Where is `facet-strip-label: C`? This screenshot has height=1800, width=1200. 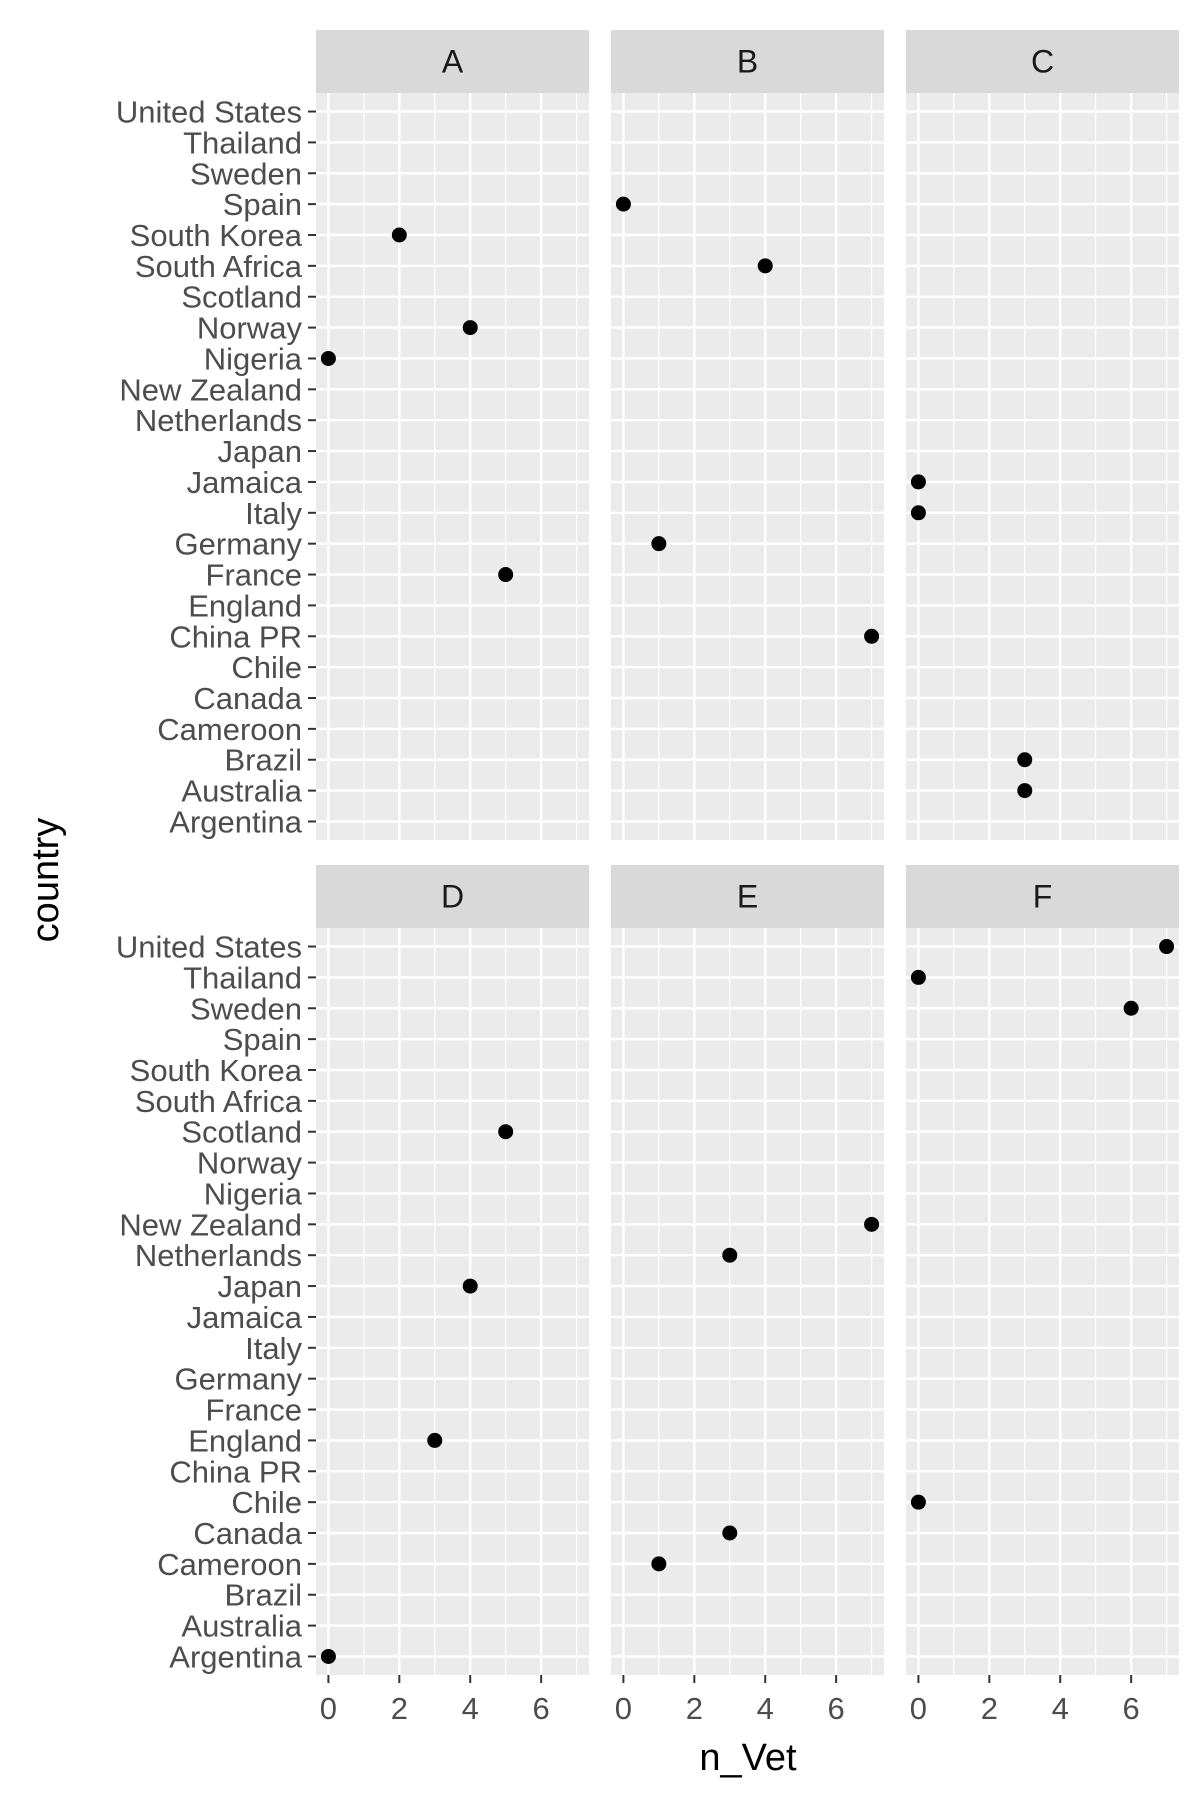
facet-strip-label: C is located at coordinates (1042, 62).